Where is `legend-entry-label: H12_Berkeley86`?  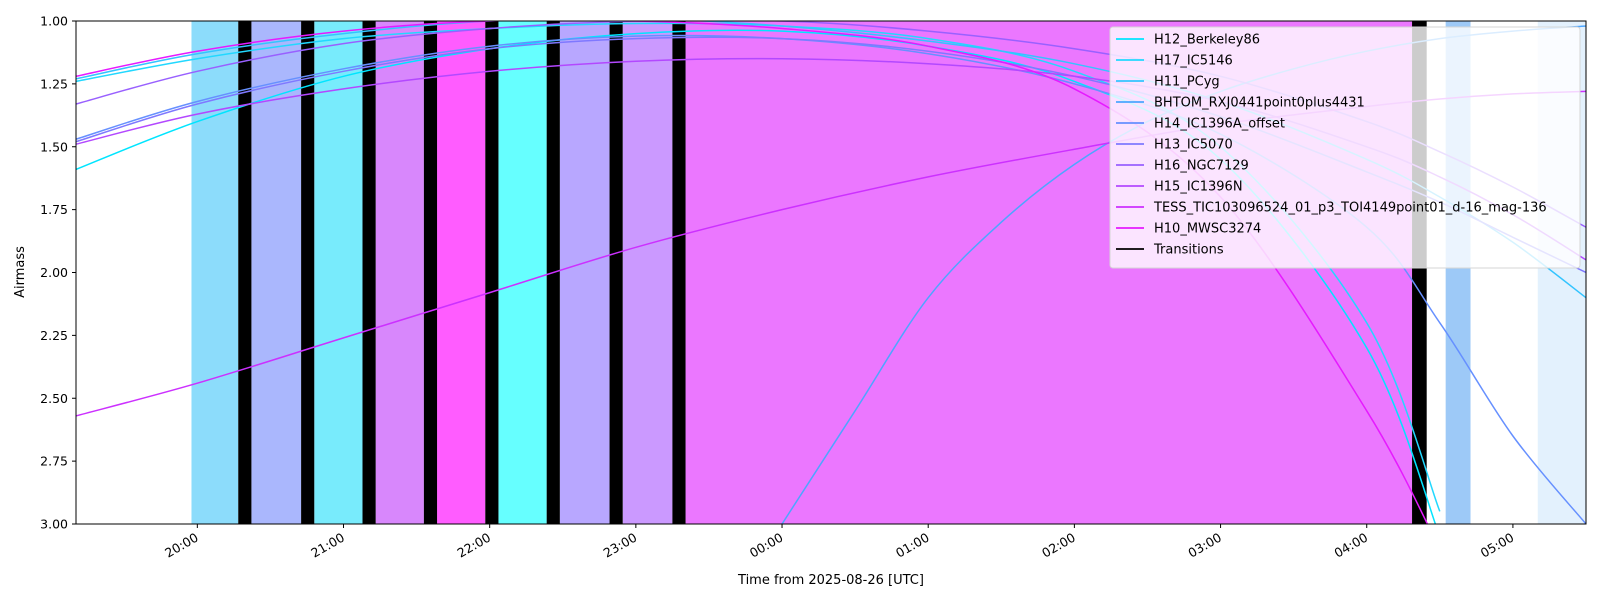
legend-entry-label: H12_Berkeley86 is located at coordinates (1207, 40).